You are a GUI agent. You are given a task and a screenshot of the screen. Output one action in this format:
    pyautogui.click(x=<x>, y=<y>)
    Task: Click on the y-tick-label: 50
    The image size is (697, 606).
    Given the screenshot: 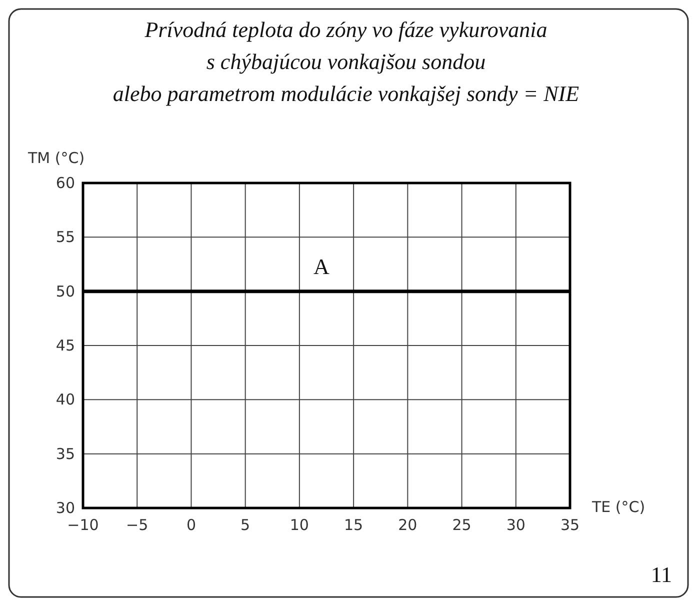 What is the action you would take?
    pyautogui.click(x=65, y=291)
    